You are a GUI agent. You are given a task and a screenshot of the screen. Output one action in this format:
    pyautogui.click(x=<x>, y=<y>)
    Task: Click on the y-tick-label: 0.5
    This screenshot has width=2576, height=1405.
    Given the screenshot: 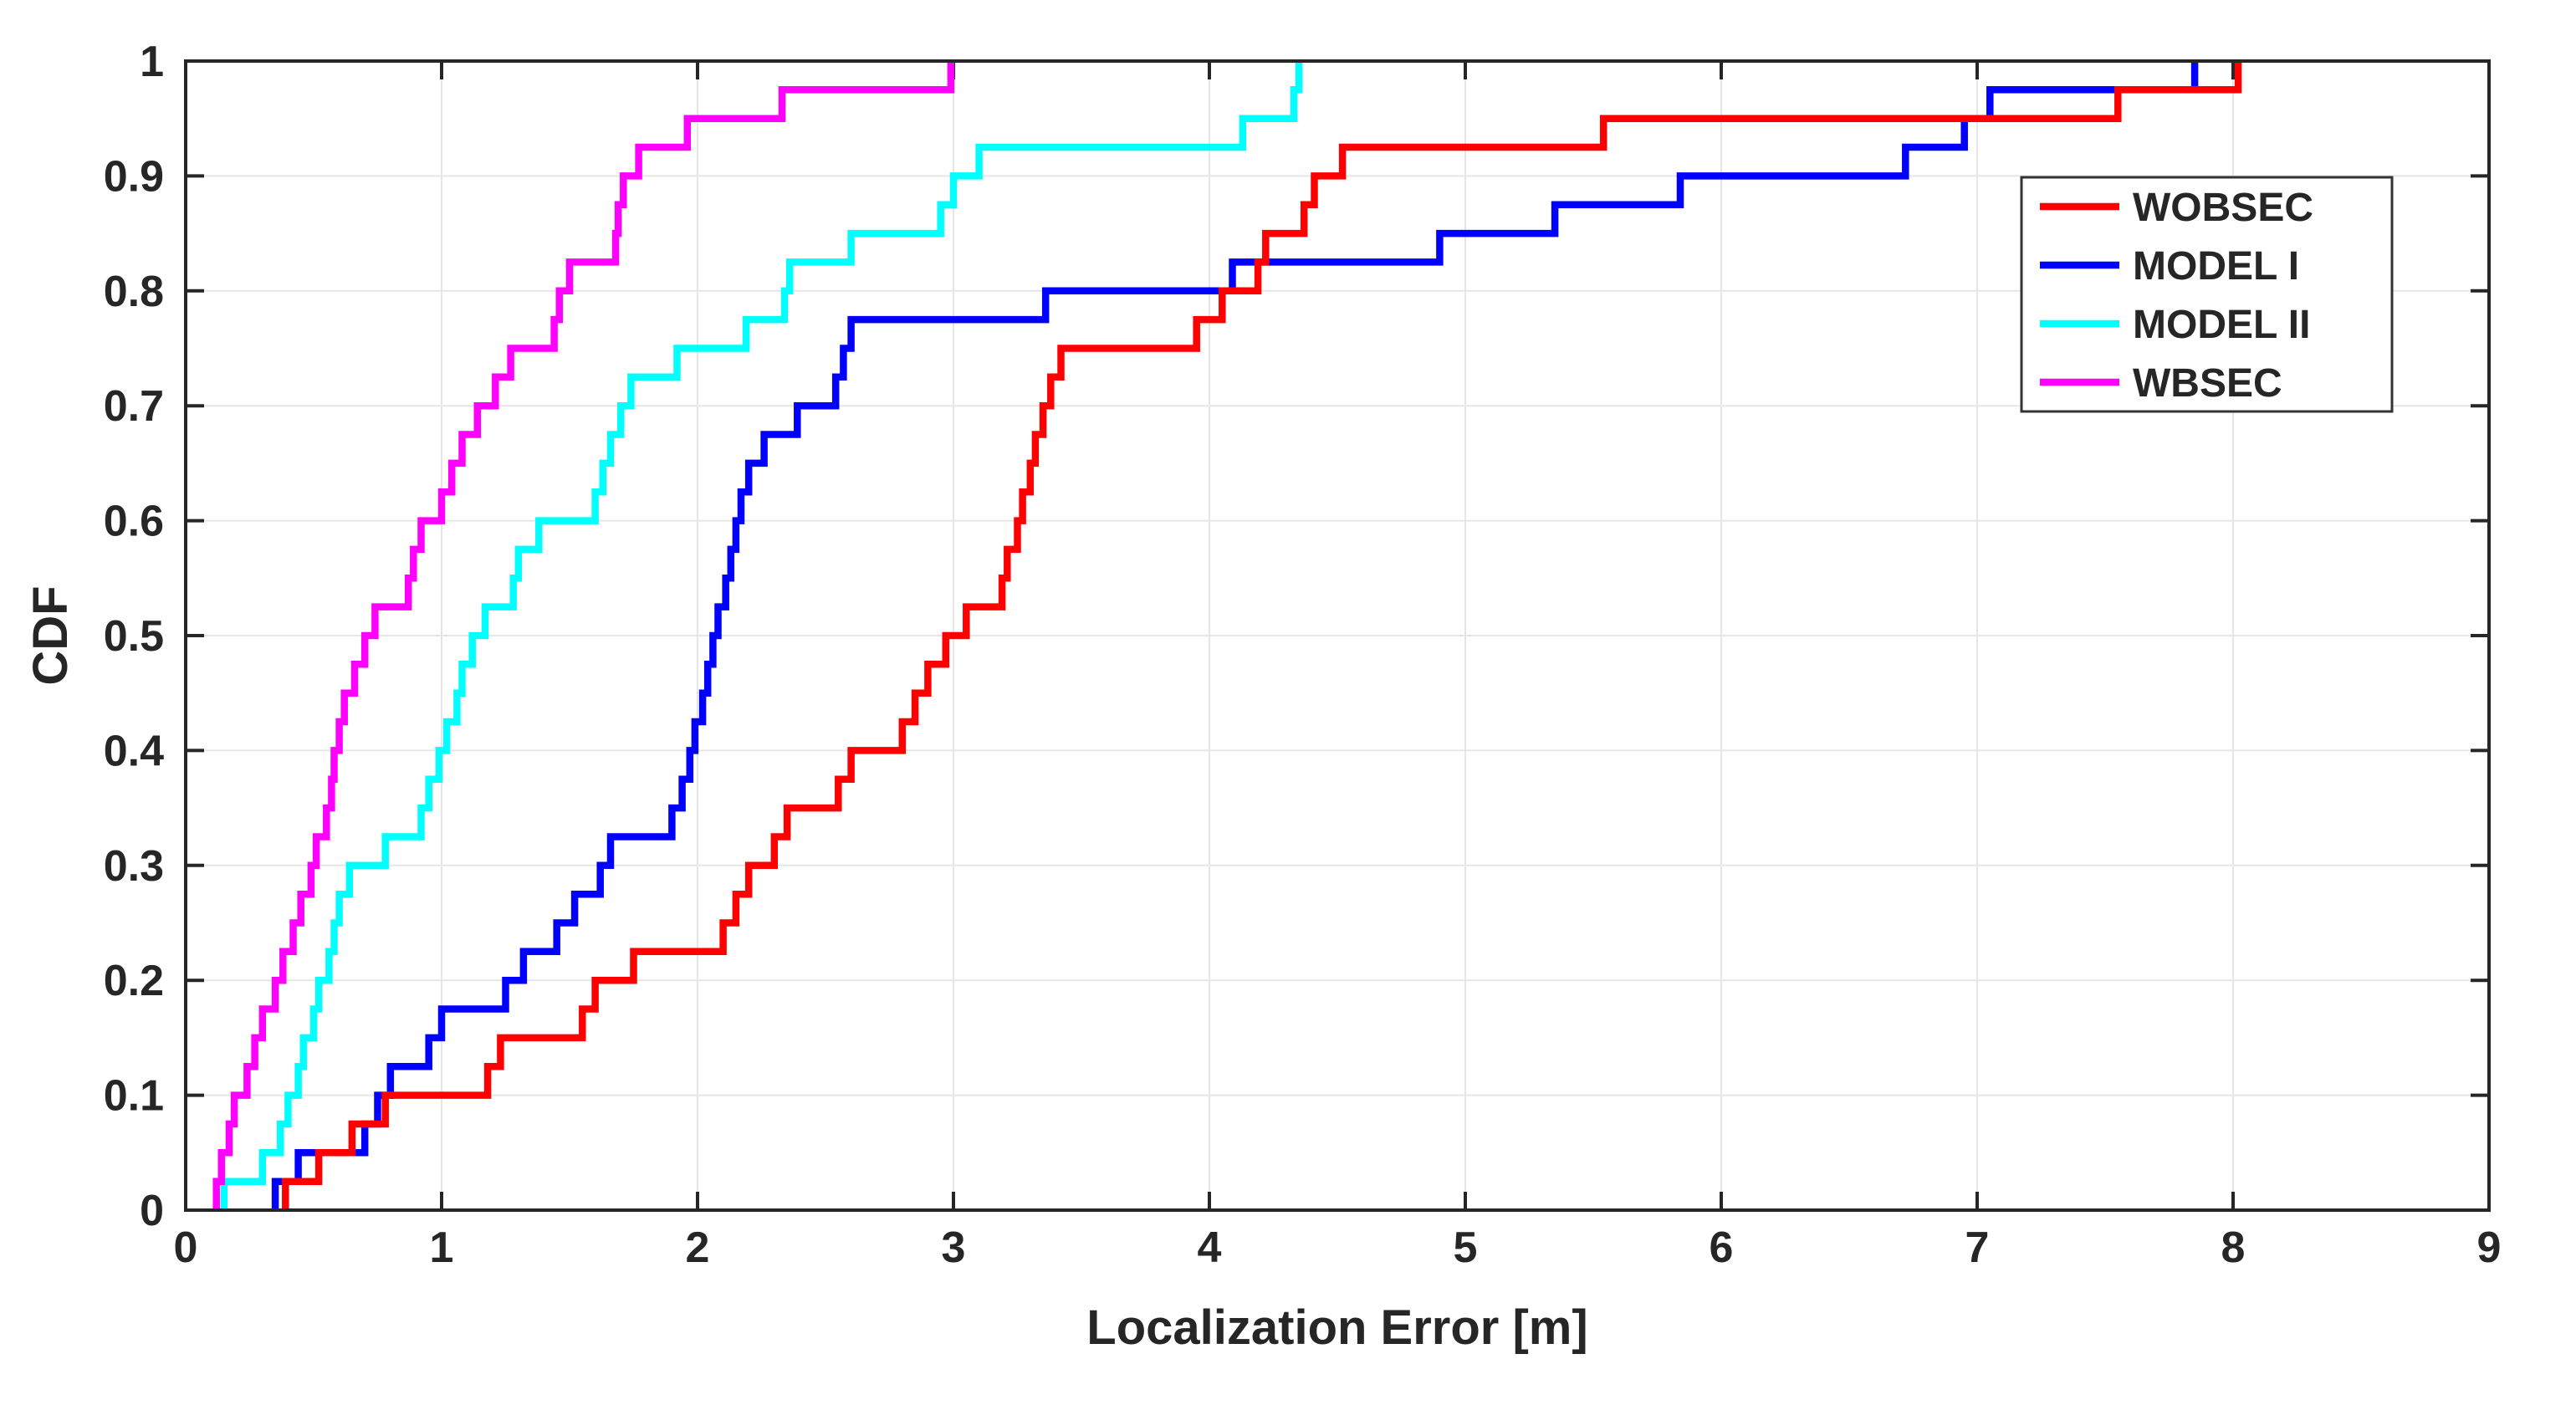 What is the action you would take?
    pyautogui.click(x=134, y=636)
    